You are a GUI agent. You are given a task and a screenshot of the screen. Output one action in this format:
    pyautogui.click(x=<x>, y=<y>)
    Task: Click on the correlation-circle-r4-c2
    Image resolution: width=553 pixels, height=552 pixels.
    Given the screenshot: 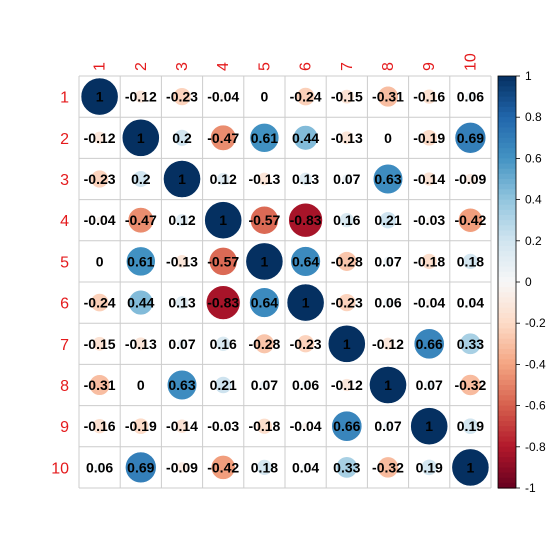 What is the action you would take?
    pyautogui.click(x=140, y=220)
    